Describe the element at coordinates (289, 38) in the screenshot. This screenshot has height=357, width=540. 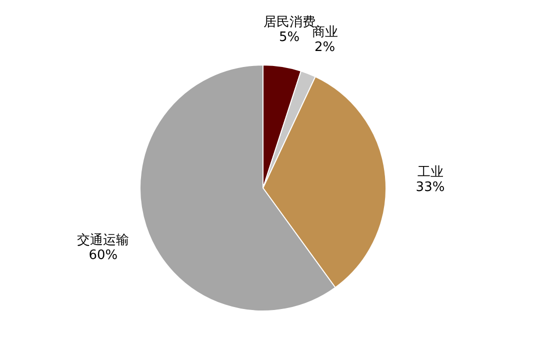
I see `data-label: 5%` at that location.